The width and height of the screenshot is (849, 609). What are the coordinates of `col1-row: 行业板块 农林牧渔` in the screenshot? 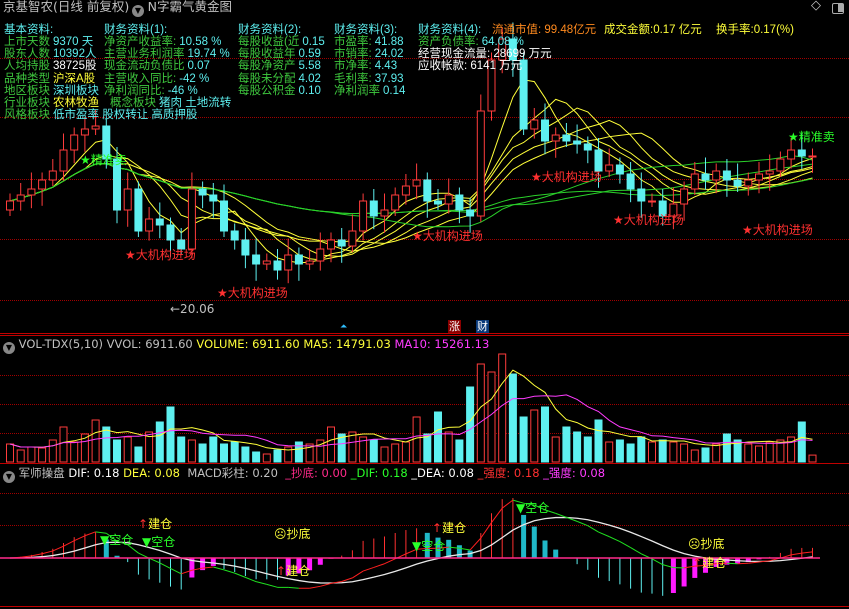 It's located at (51, 103).